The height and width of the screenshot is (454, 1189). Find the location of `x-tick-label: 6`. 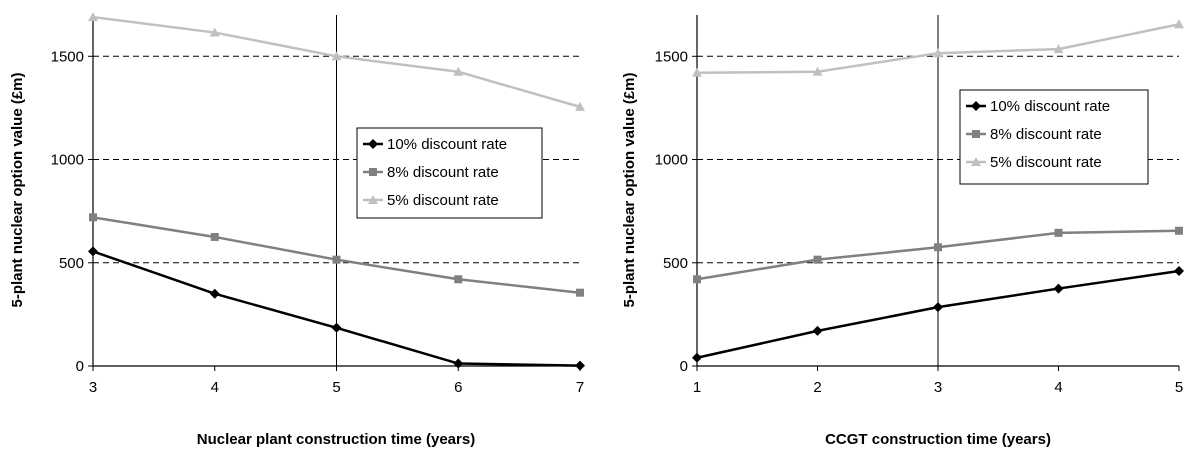

x-tick-label: 6 is located at coordinates (458, 387).